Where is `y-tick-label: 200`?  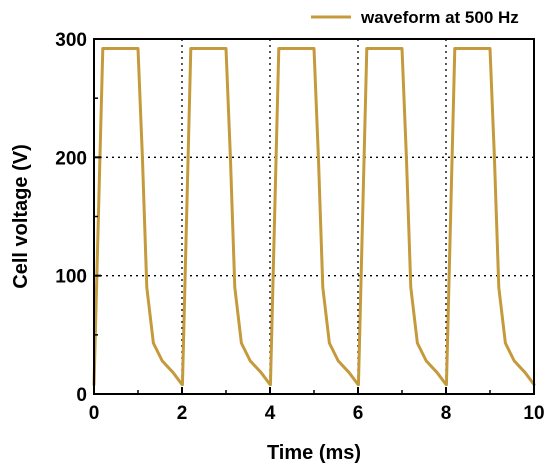
y-tick-label: 200 is located at coordinates (71, 158).